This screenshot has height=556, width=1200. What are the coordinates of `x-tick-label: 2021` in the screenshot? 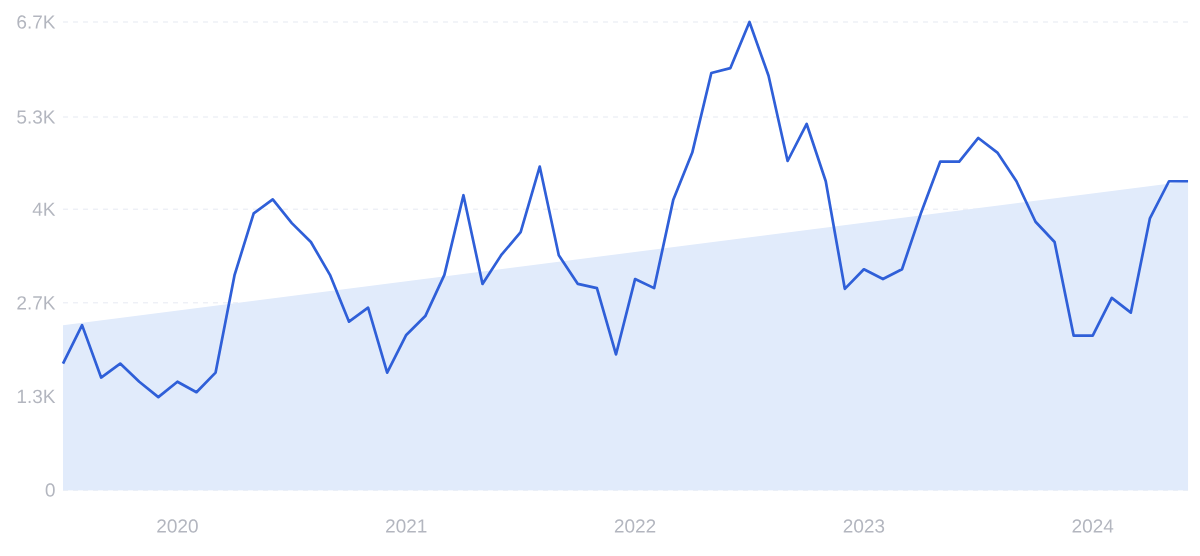 It's located at (406, 526).